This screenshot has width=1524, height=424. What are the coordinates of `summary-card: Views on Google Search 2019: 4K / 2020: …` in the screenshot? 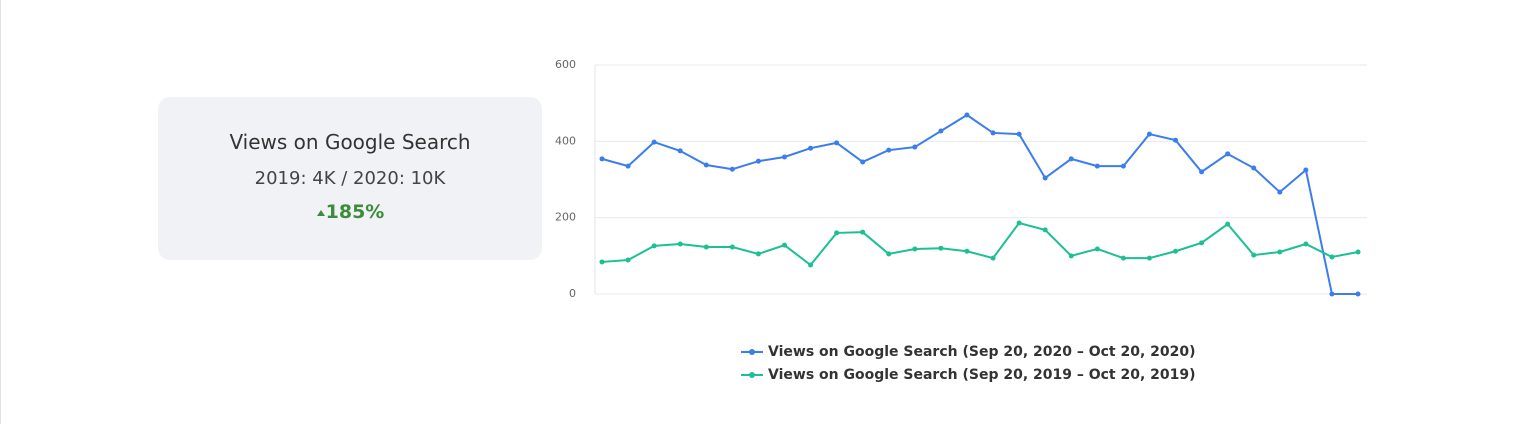 It's located at (350, 178).